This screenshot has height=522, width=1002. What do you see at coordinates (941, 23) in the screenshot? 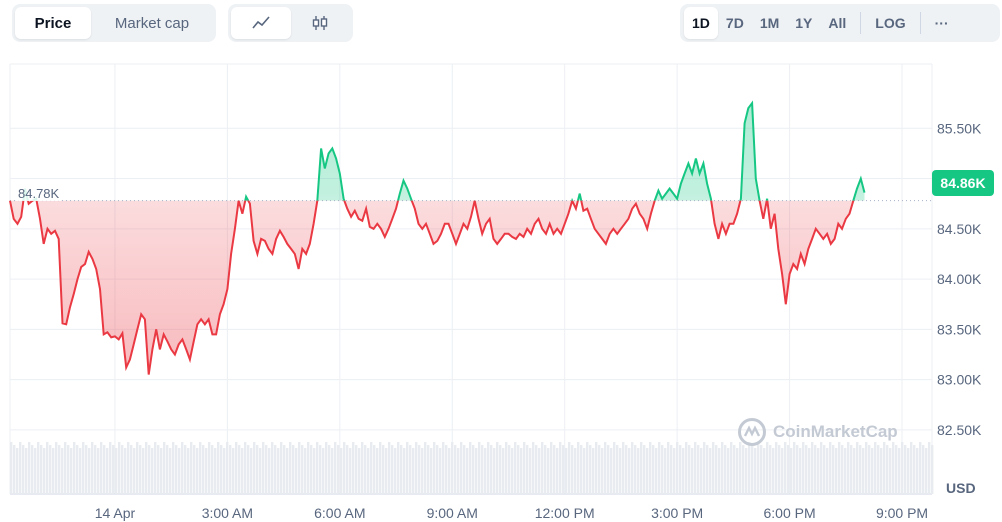
I see `more-options-button: ···` at bounding box center [941, 23].